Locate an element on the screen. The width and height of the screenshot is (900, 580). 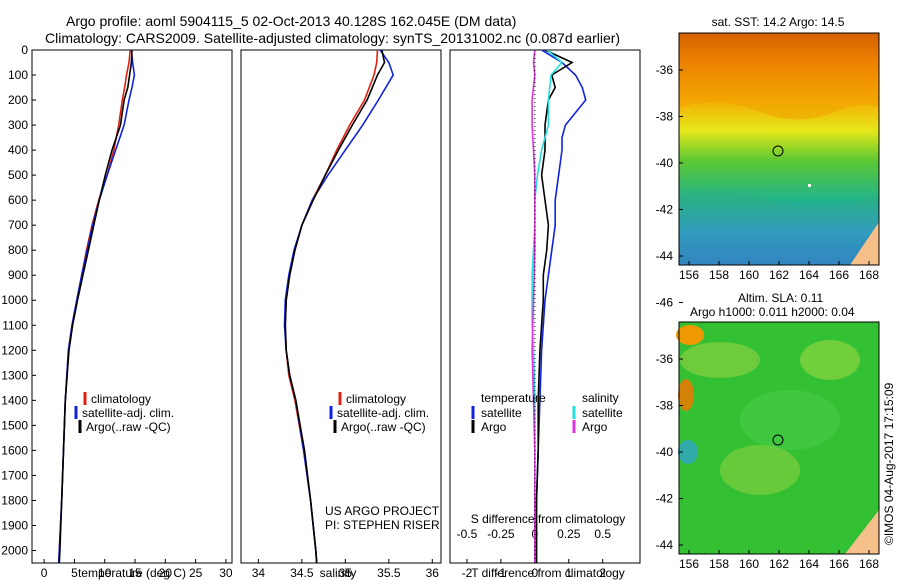
y-tick-label: 1000 is located at coordinates (14, 300).